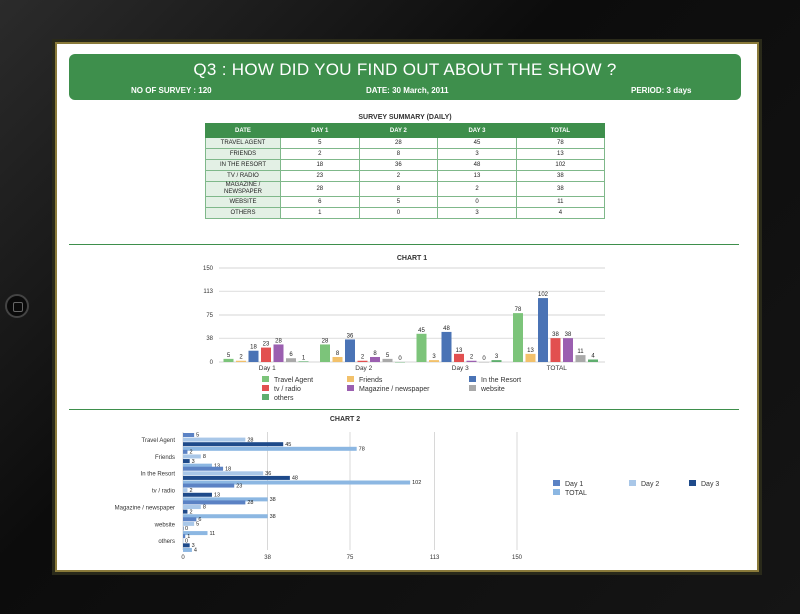  I want to click on table-cell: 3, so click(477, 154).